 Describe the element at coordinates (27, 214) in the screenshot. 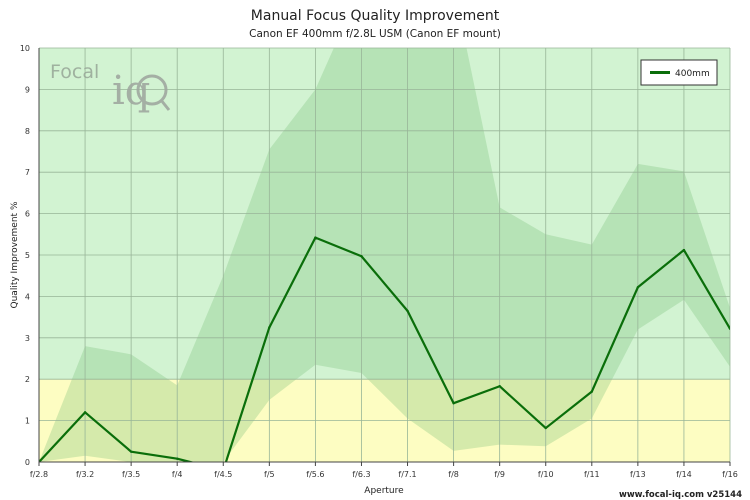

I see `y-tick-label: 6` at that location.